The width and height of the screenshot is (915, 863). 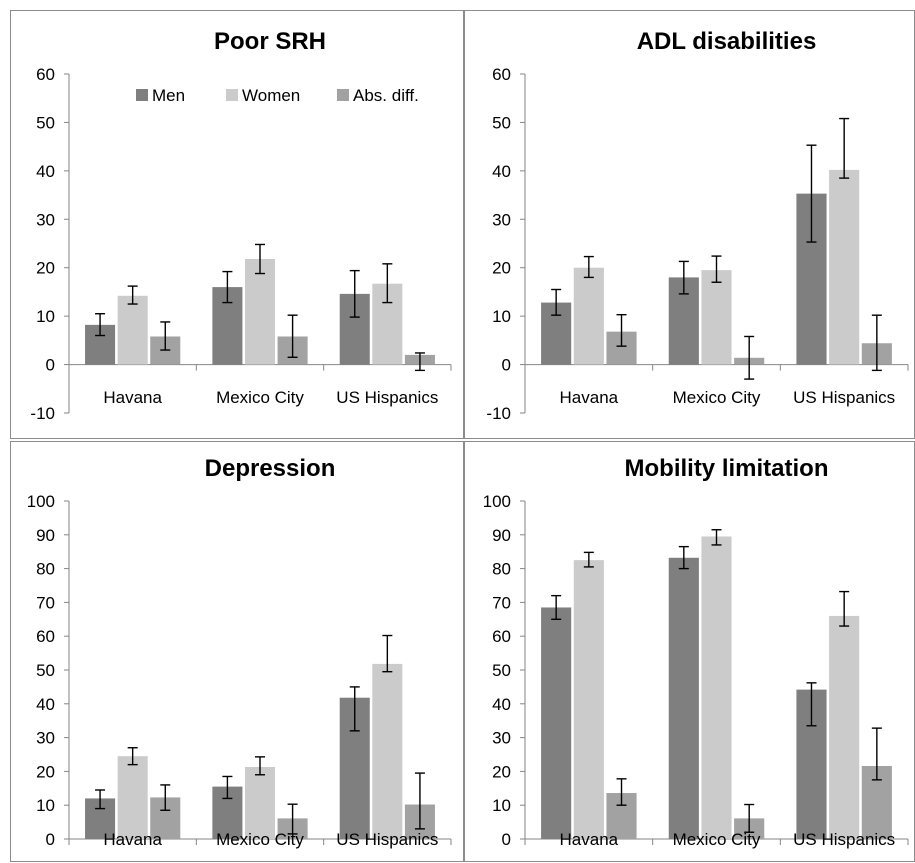 I want to click on legend-swatch-men, so click(x=142, y=95).